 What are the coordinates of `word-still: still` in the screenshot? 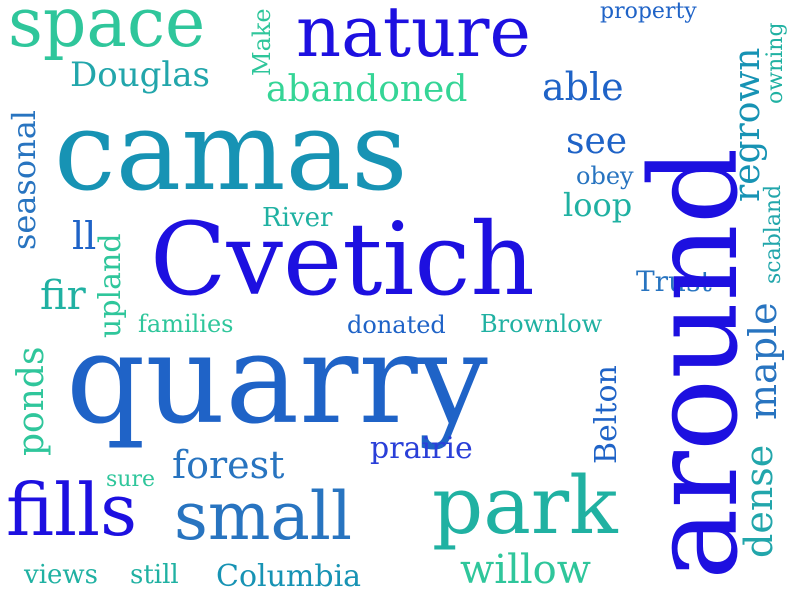 It's located at (154, 575).